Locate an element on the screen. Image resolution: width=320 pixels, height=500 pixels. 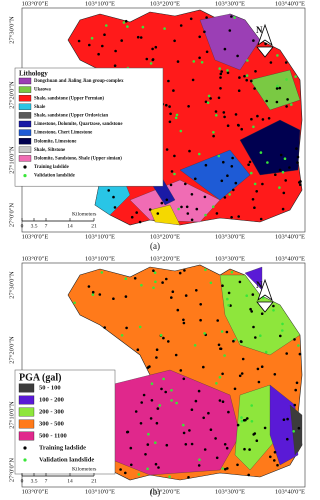
left-coordinate-label: 27°20'0"N is located at coordinates (11, 350).